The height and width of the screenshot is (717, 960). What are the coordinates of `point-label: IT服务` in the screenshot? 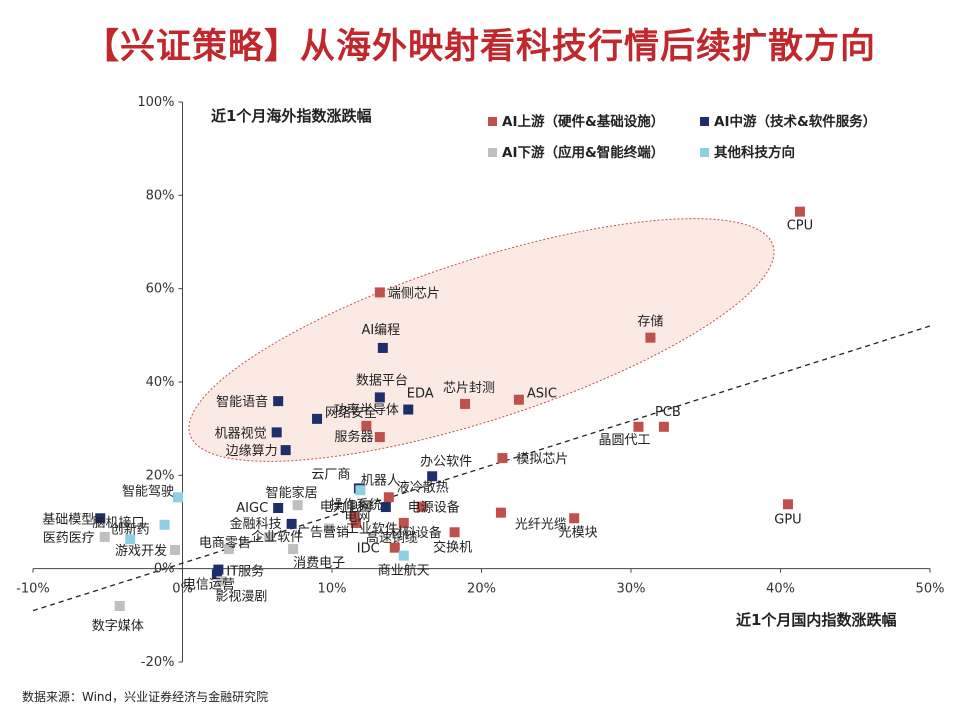 It's located at (245, 572).